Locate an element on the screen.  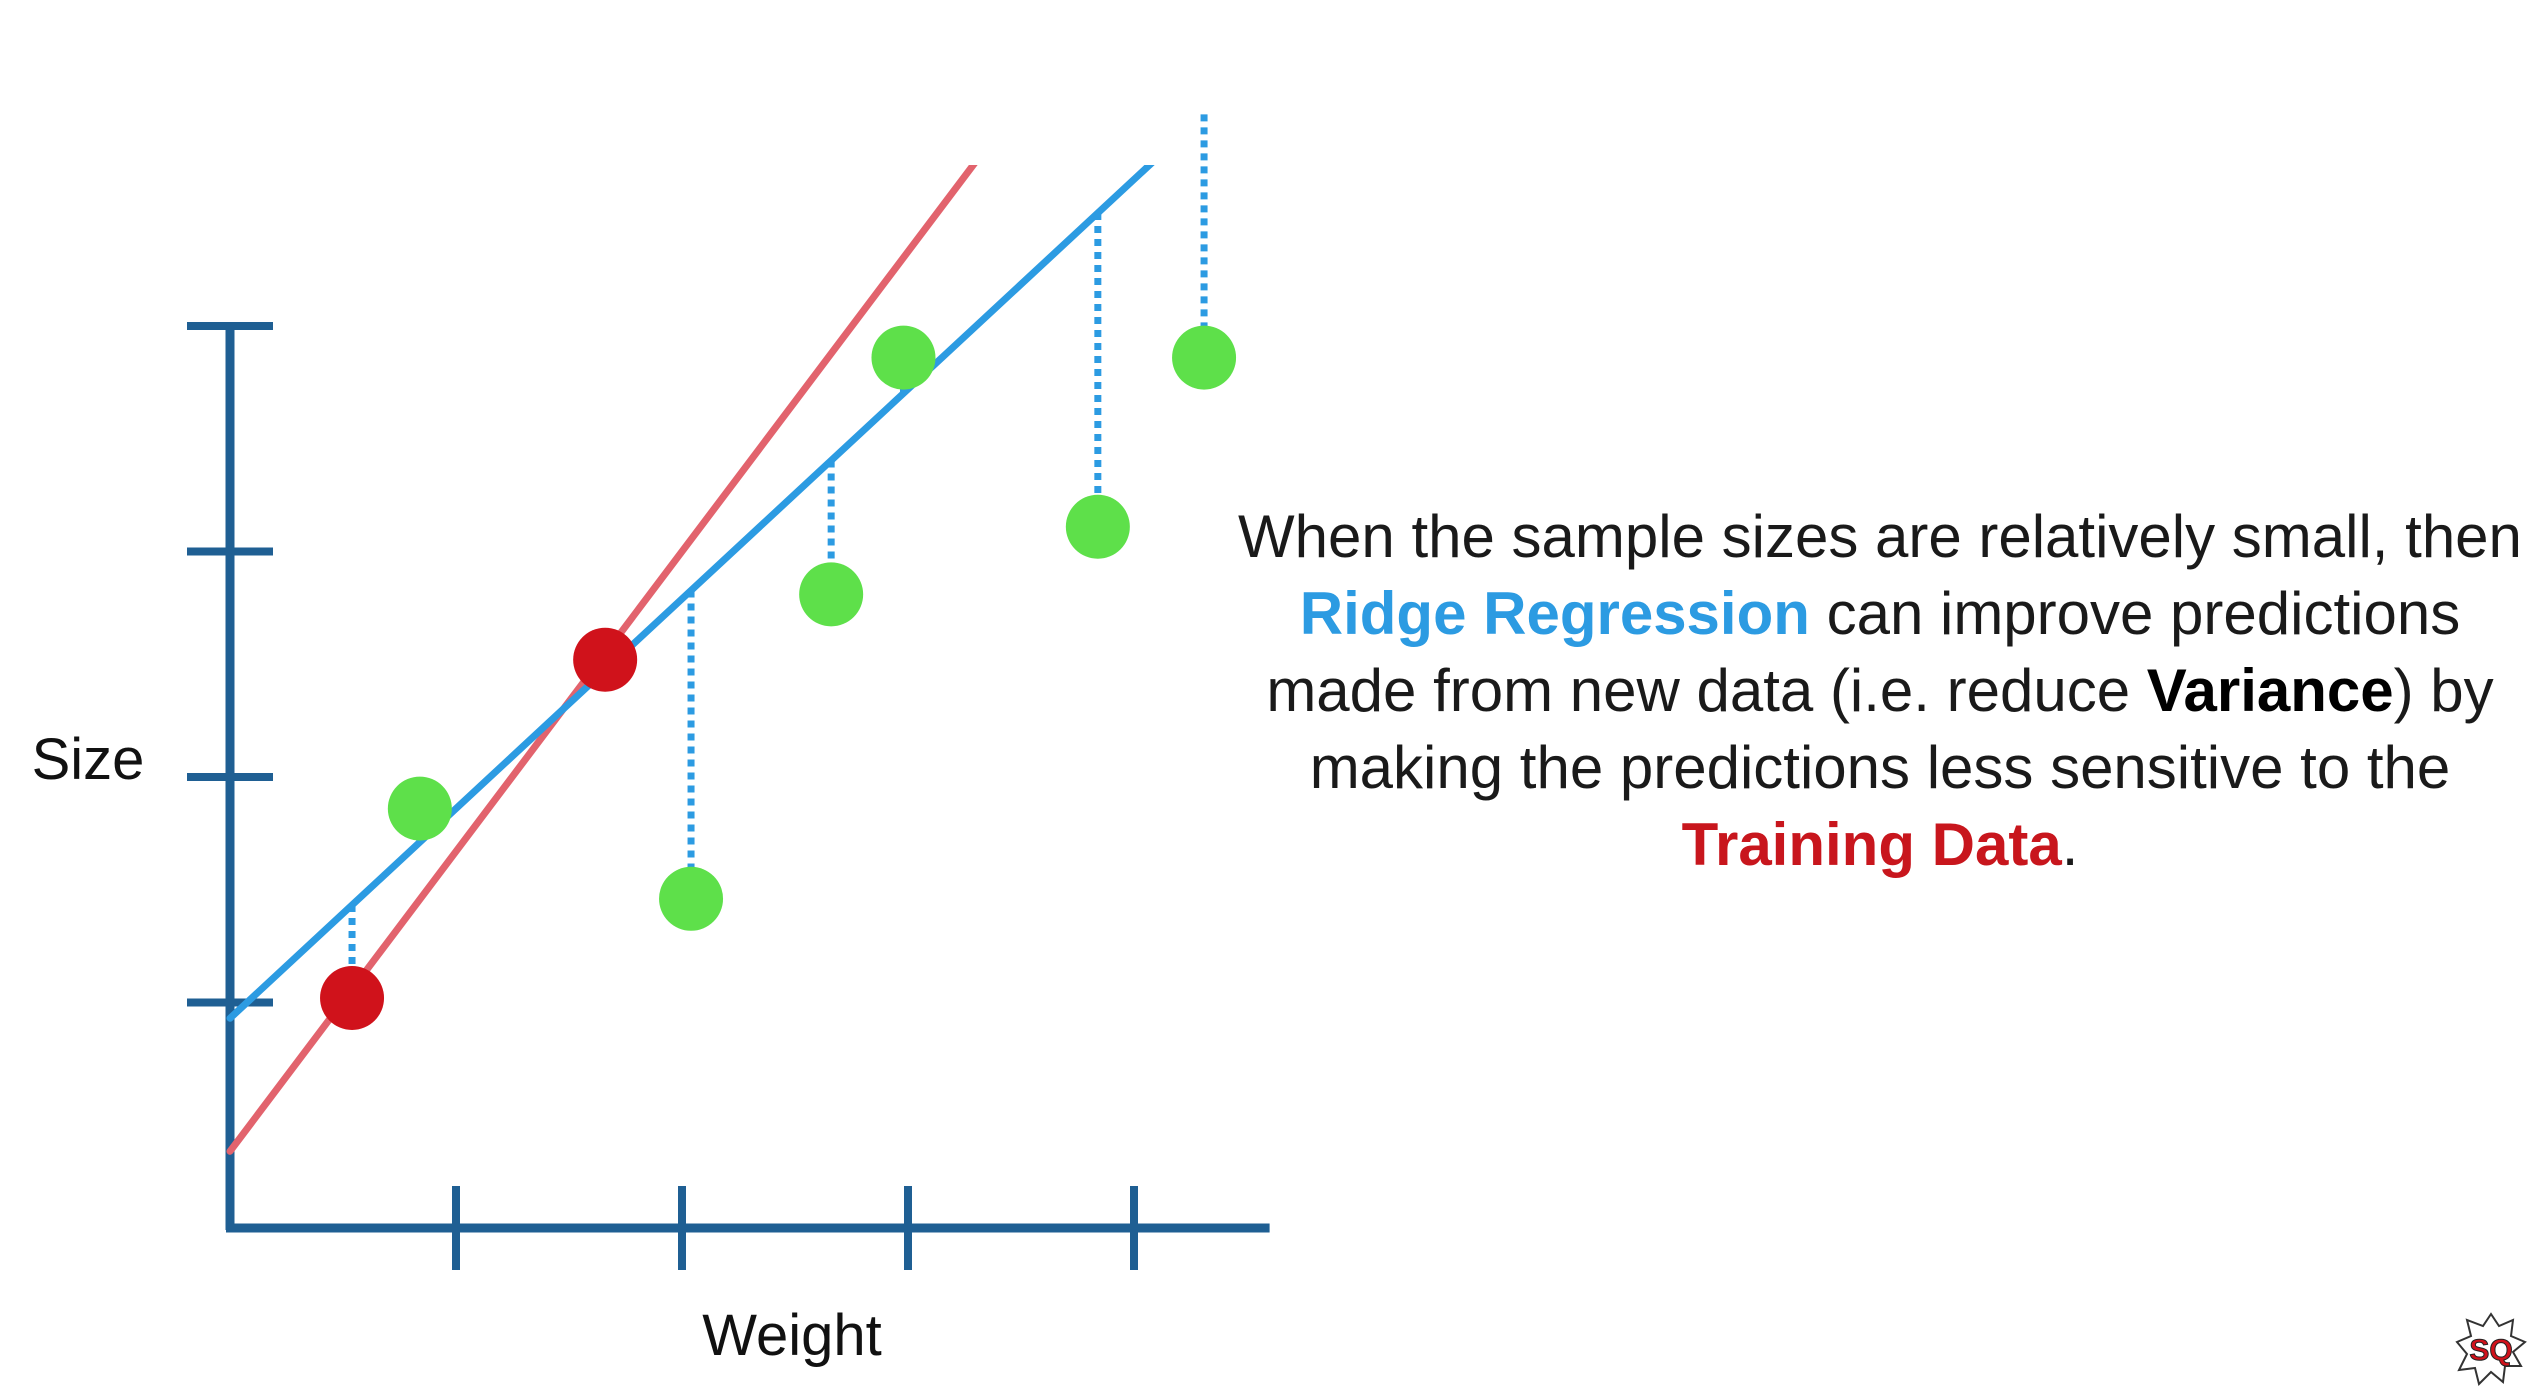
svg-text: SQ is located at coordinates (2490, 1350).